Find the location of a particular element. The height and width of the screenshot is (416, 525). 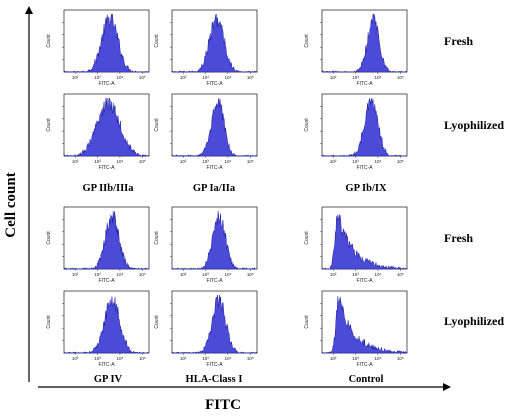

histogram-panel-3-3: Count 10² 10³ 10⁴ 10⁵ FITC-A is located at coordinates (356, 245).